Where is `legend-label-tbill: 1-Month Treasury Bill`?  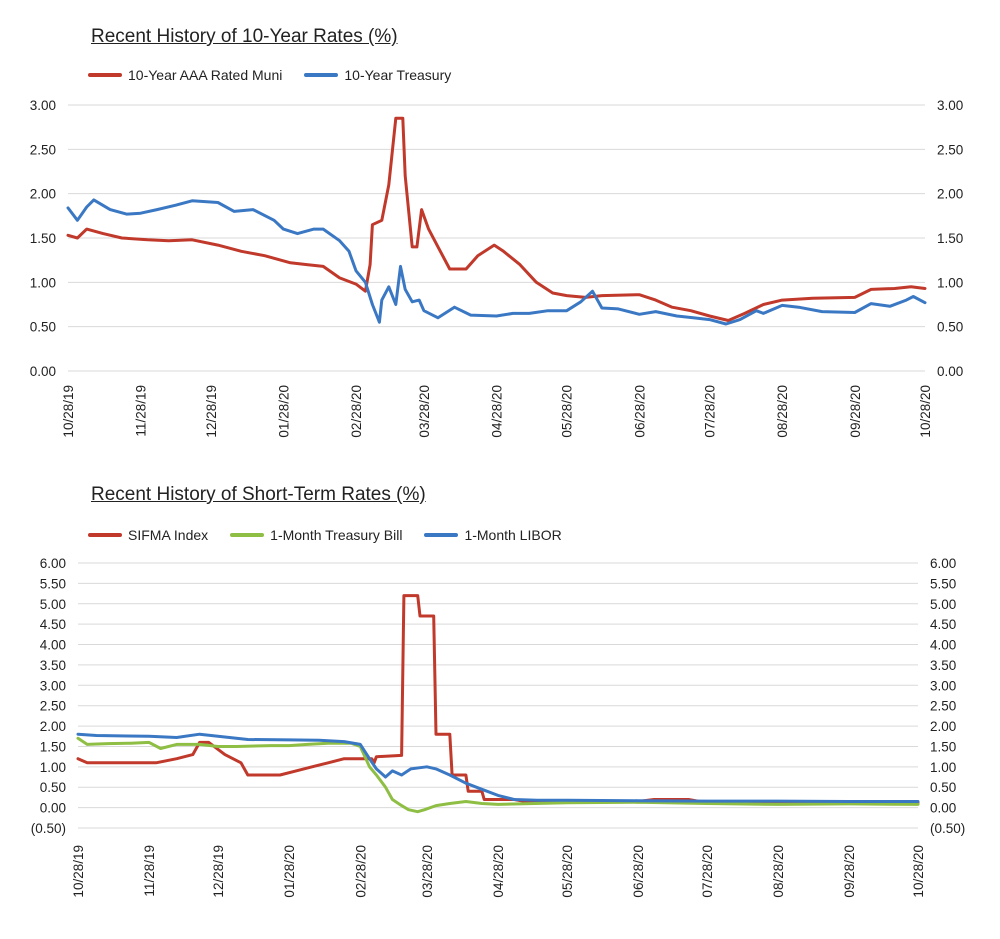 legend-label-tbill: 1-Month Treasury Bill is located at coordinates (336, 535).